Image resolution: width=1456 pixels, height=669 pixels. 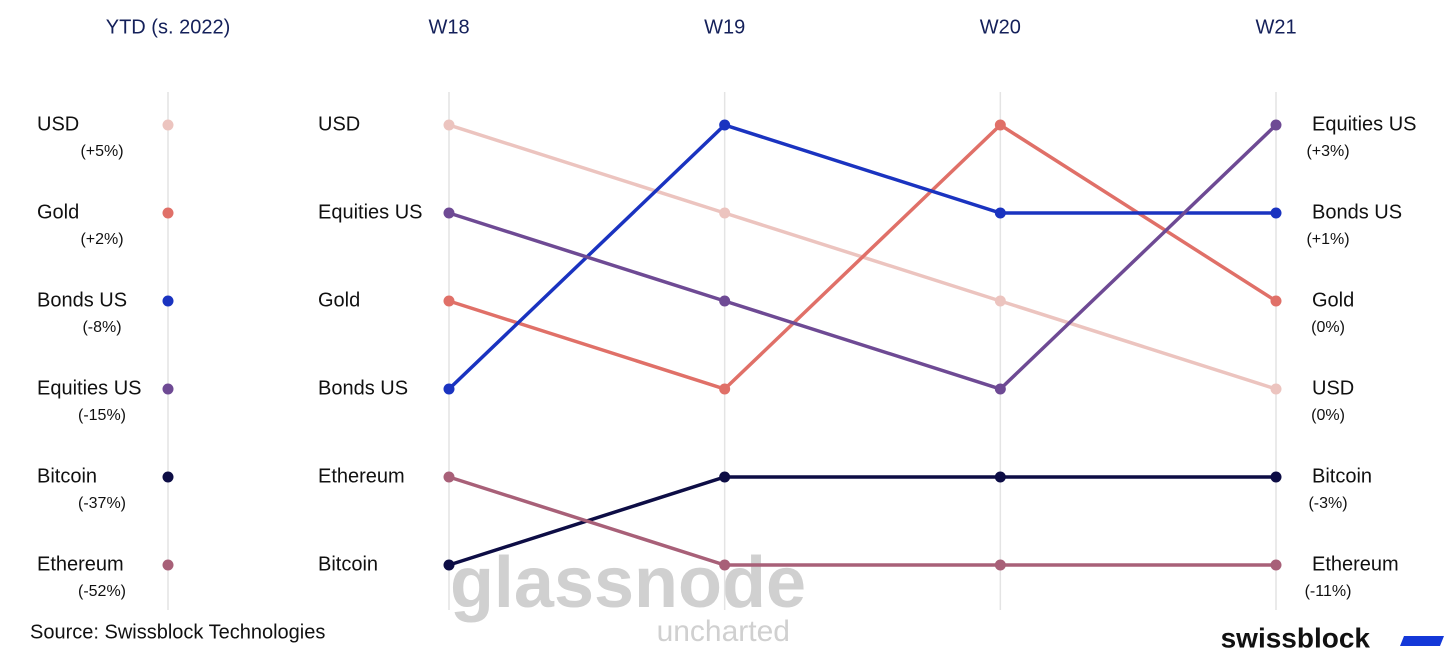 I want to click on ytd-label: Bonds US, so click(x=82, y=300).